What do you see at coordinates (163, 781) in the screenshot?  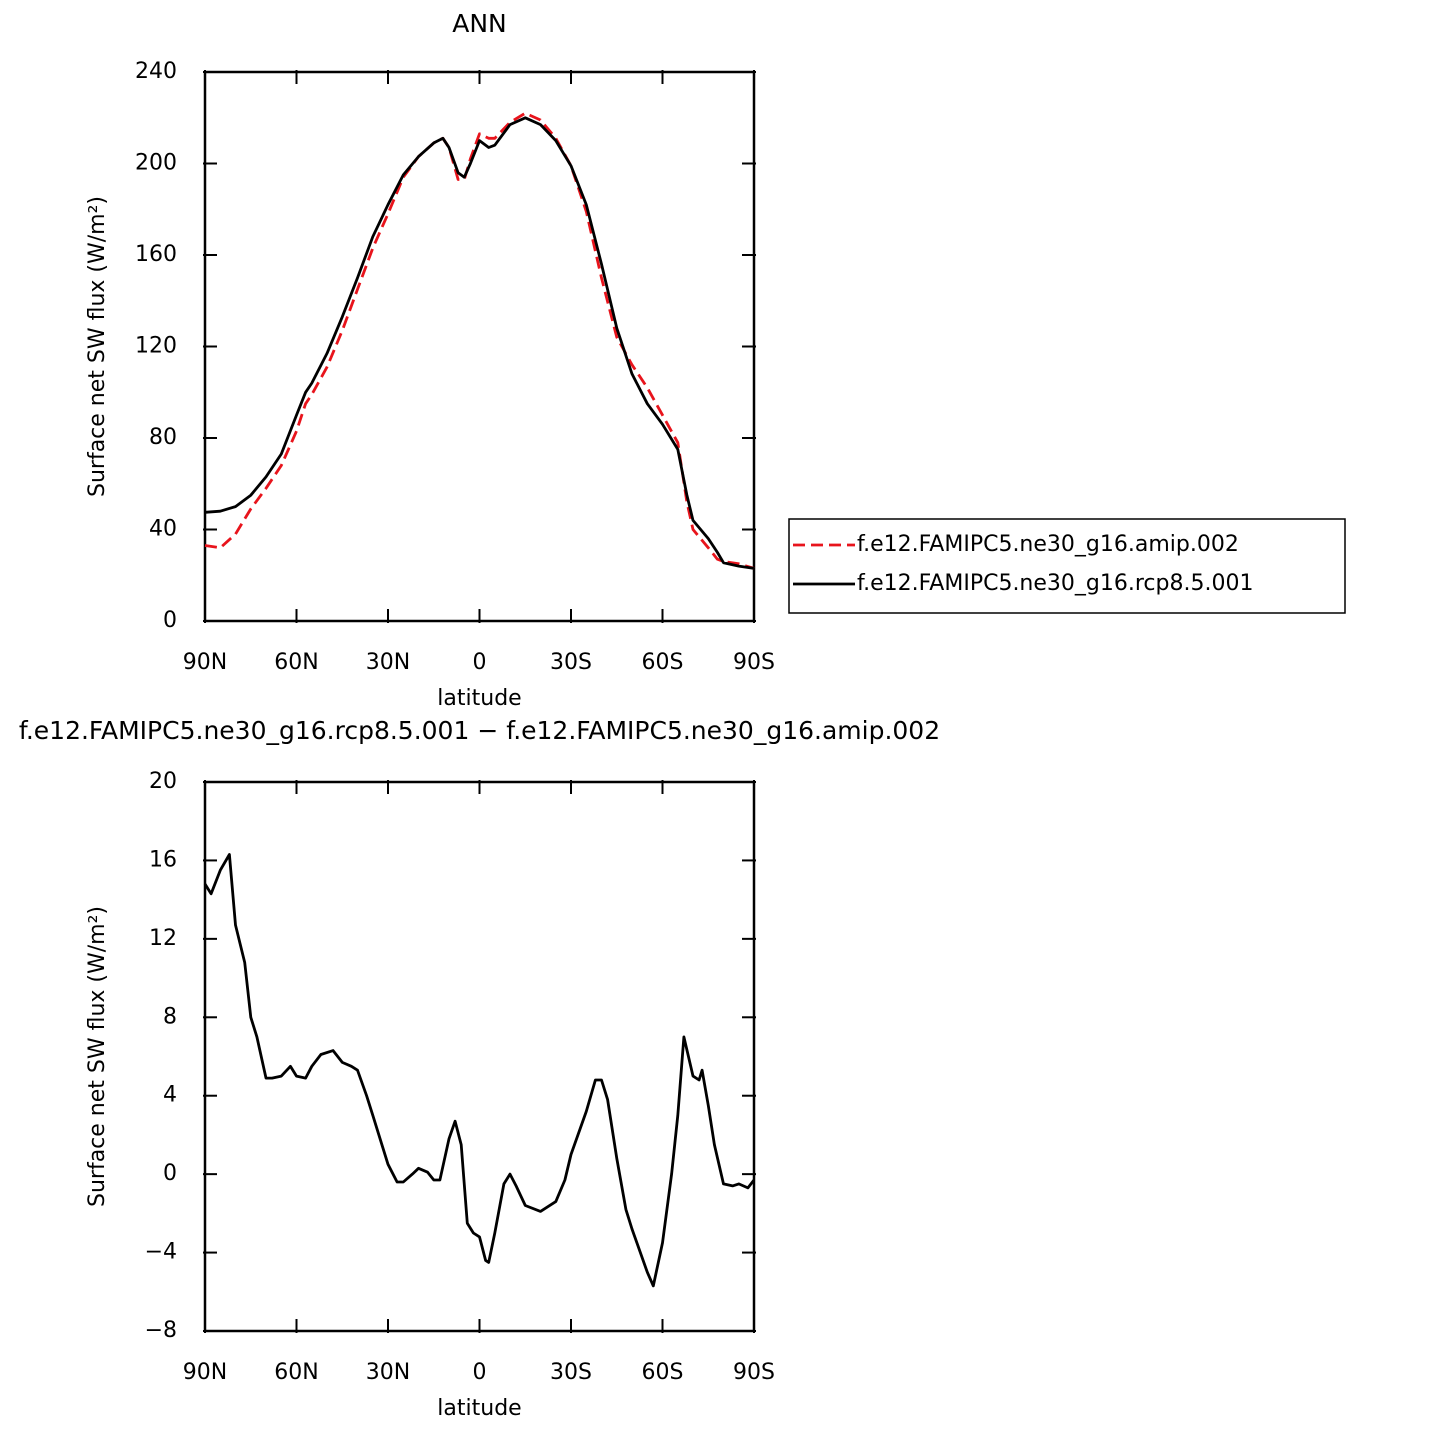 I see `y-tick-label: 20` at bounding box center [163, 781].